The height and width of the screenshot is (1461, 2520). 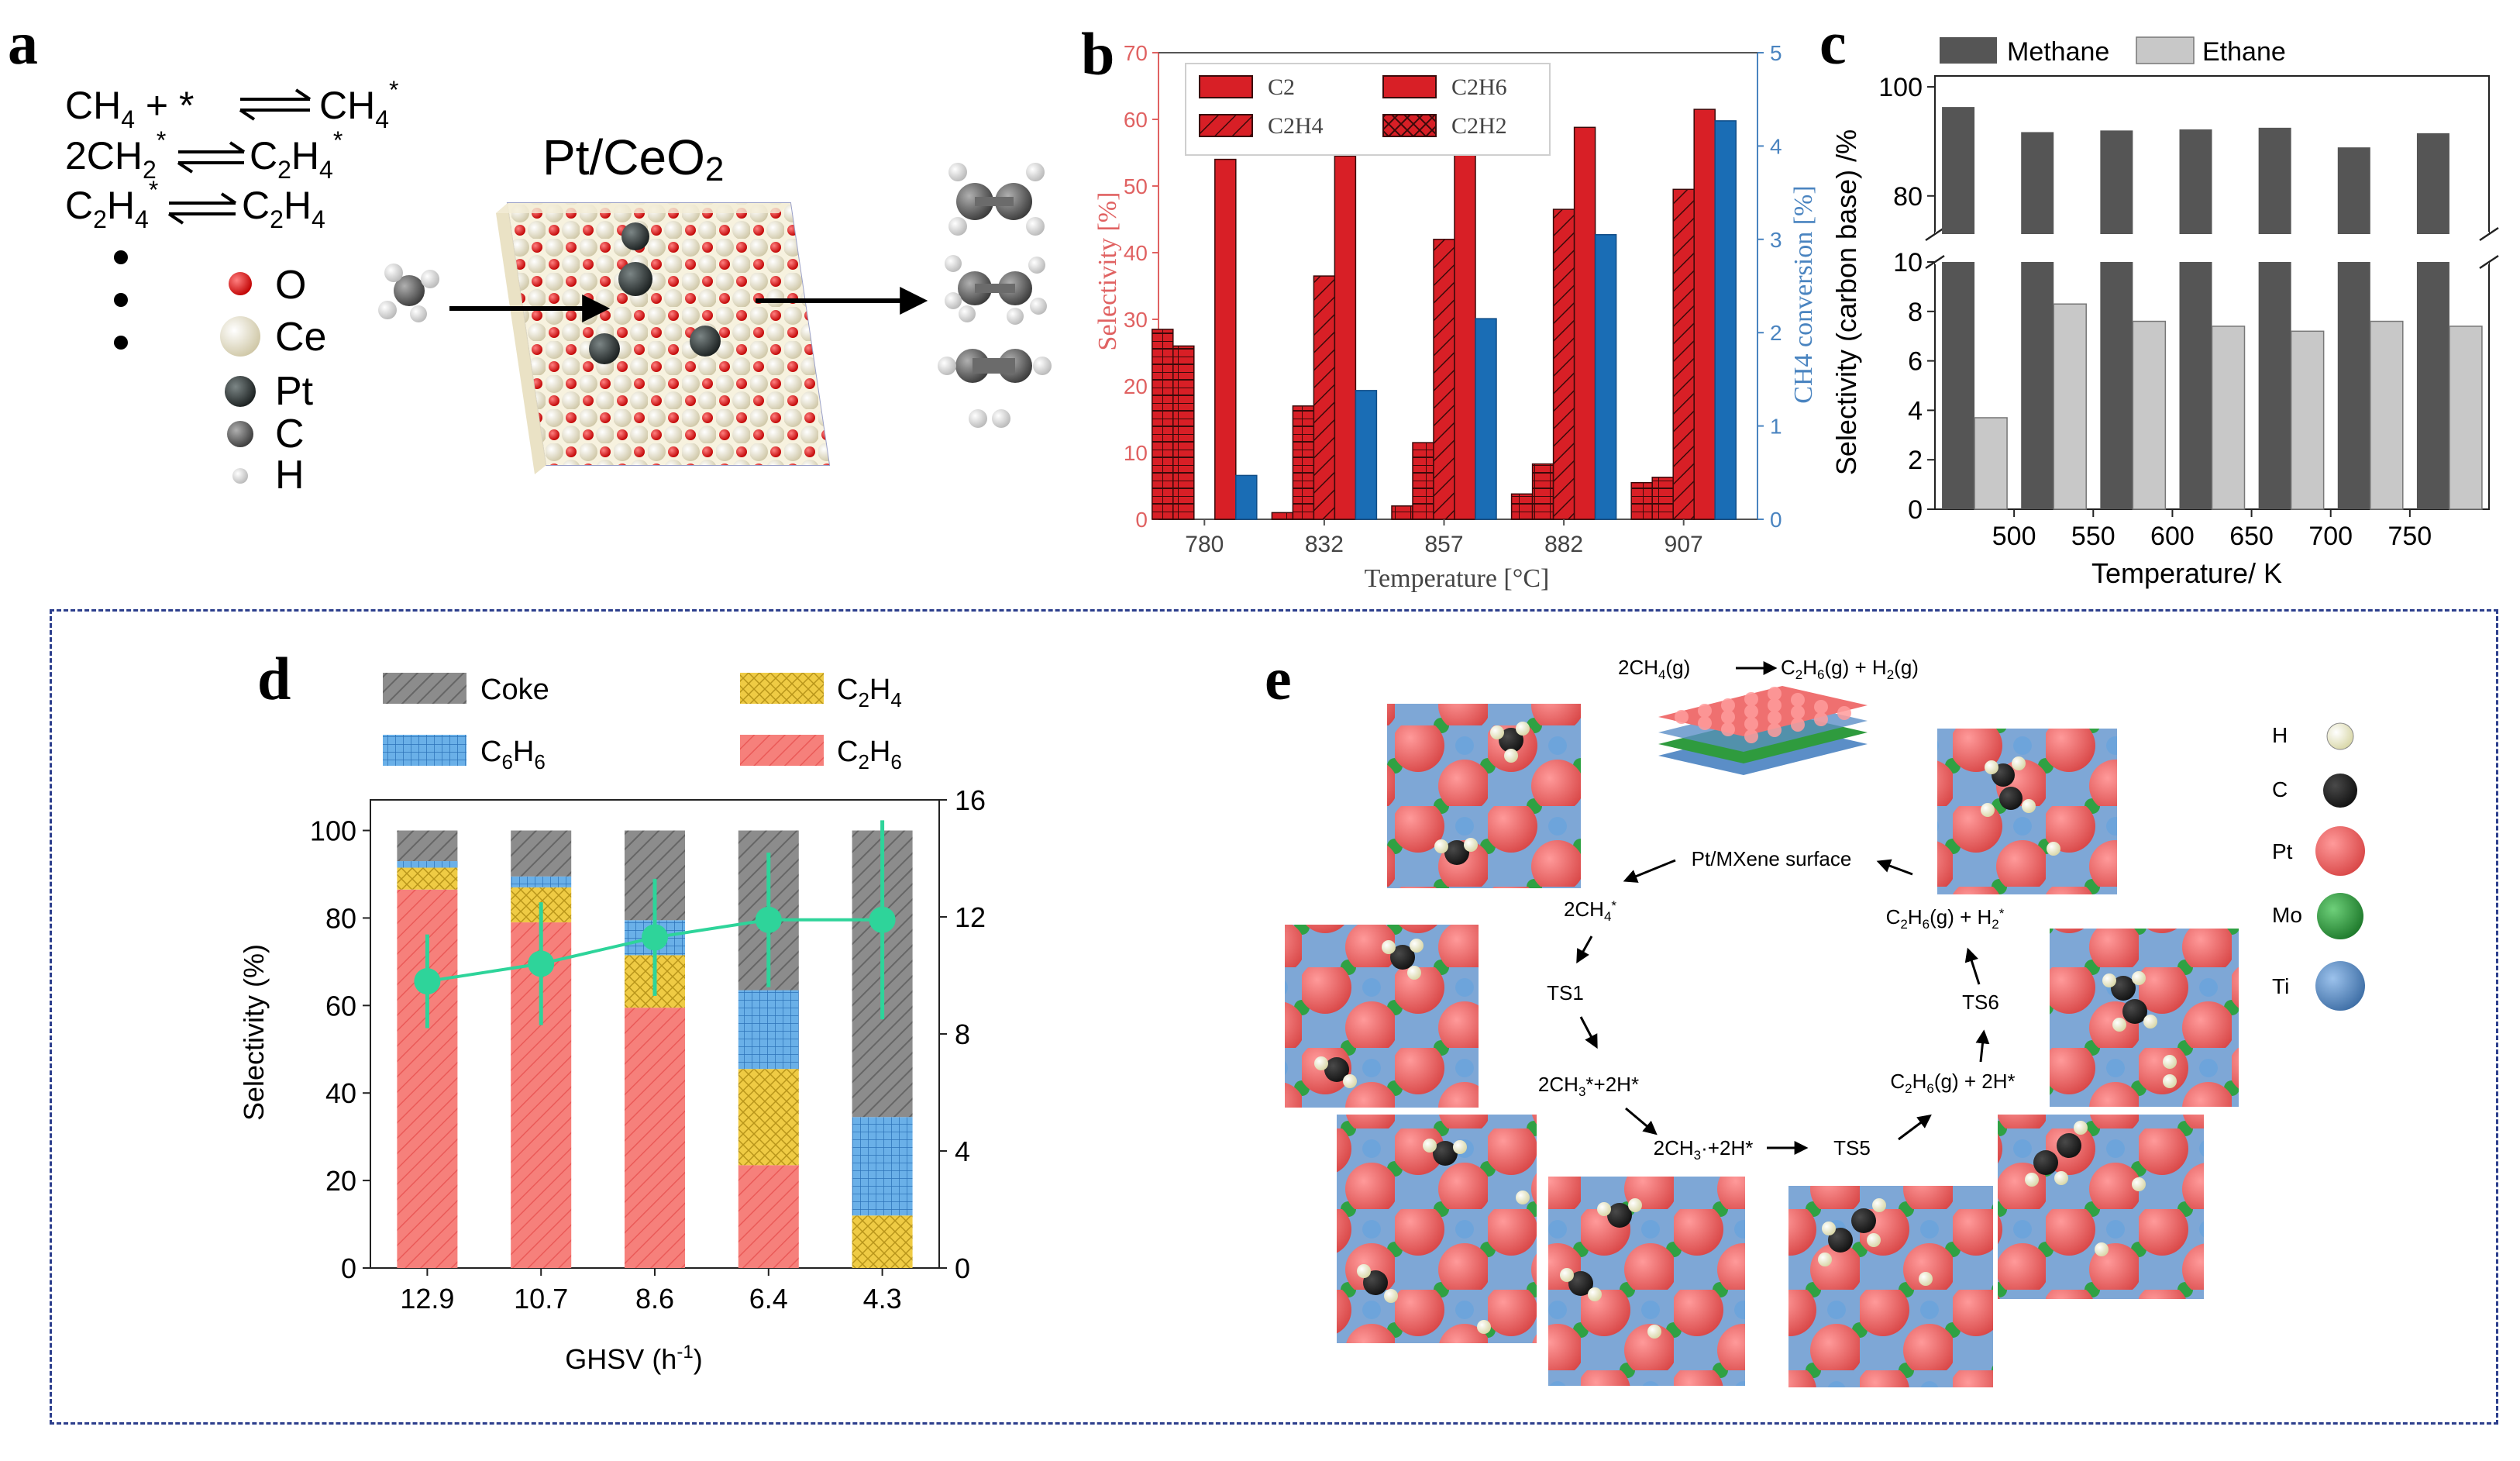 What do you see at coordinates (970, 917) in the screenshot?
I see `chart-d-y2tick-label: 12` at bounding box center [970, 917].